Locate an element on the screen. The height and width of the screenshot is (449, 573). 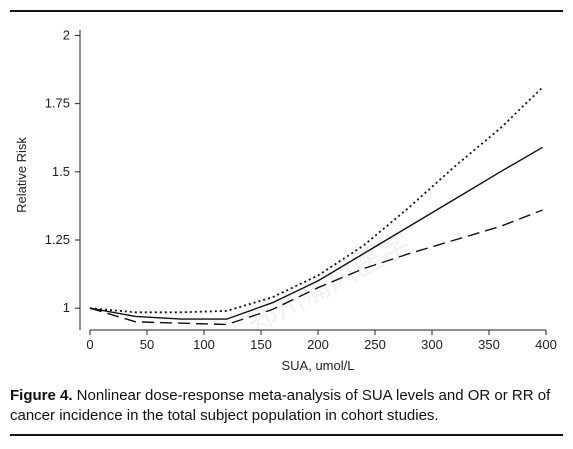
top-rule is located at coordinates (286, 11).